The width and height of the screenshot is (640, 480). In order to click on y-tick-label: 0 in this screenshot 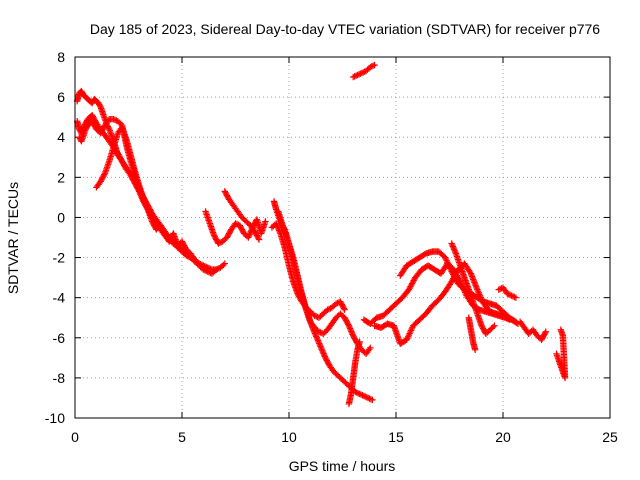, I will do `click(61, 217)`.